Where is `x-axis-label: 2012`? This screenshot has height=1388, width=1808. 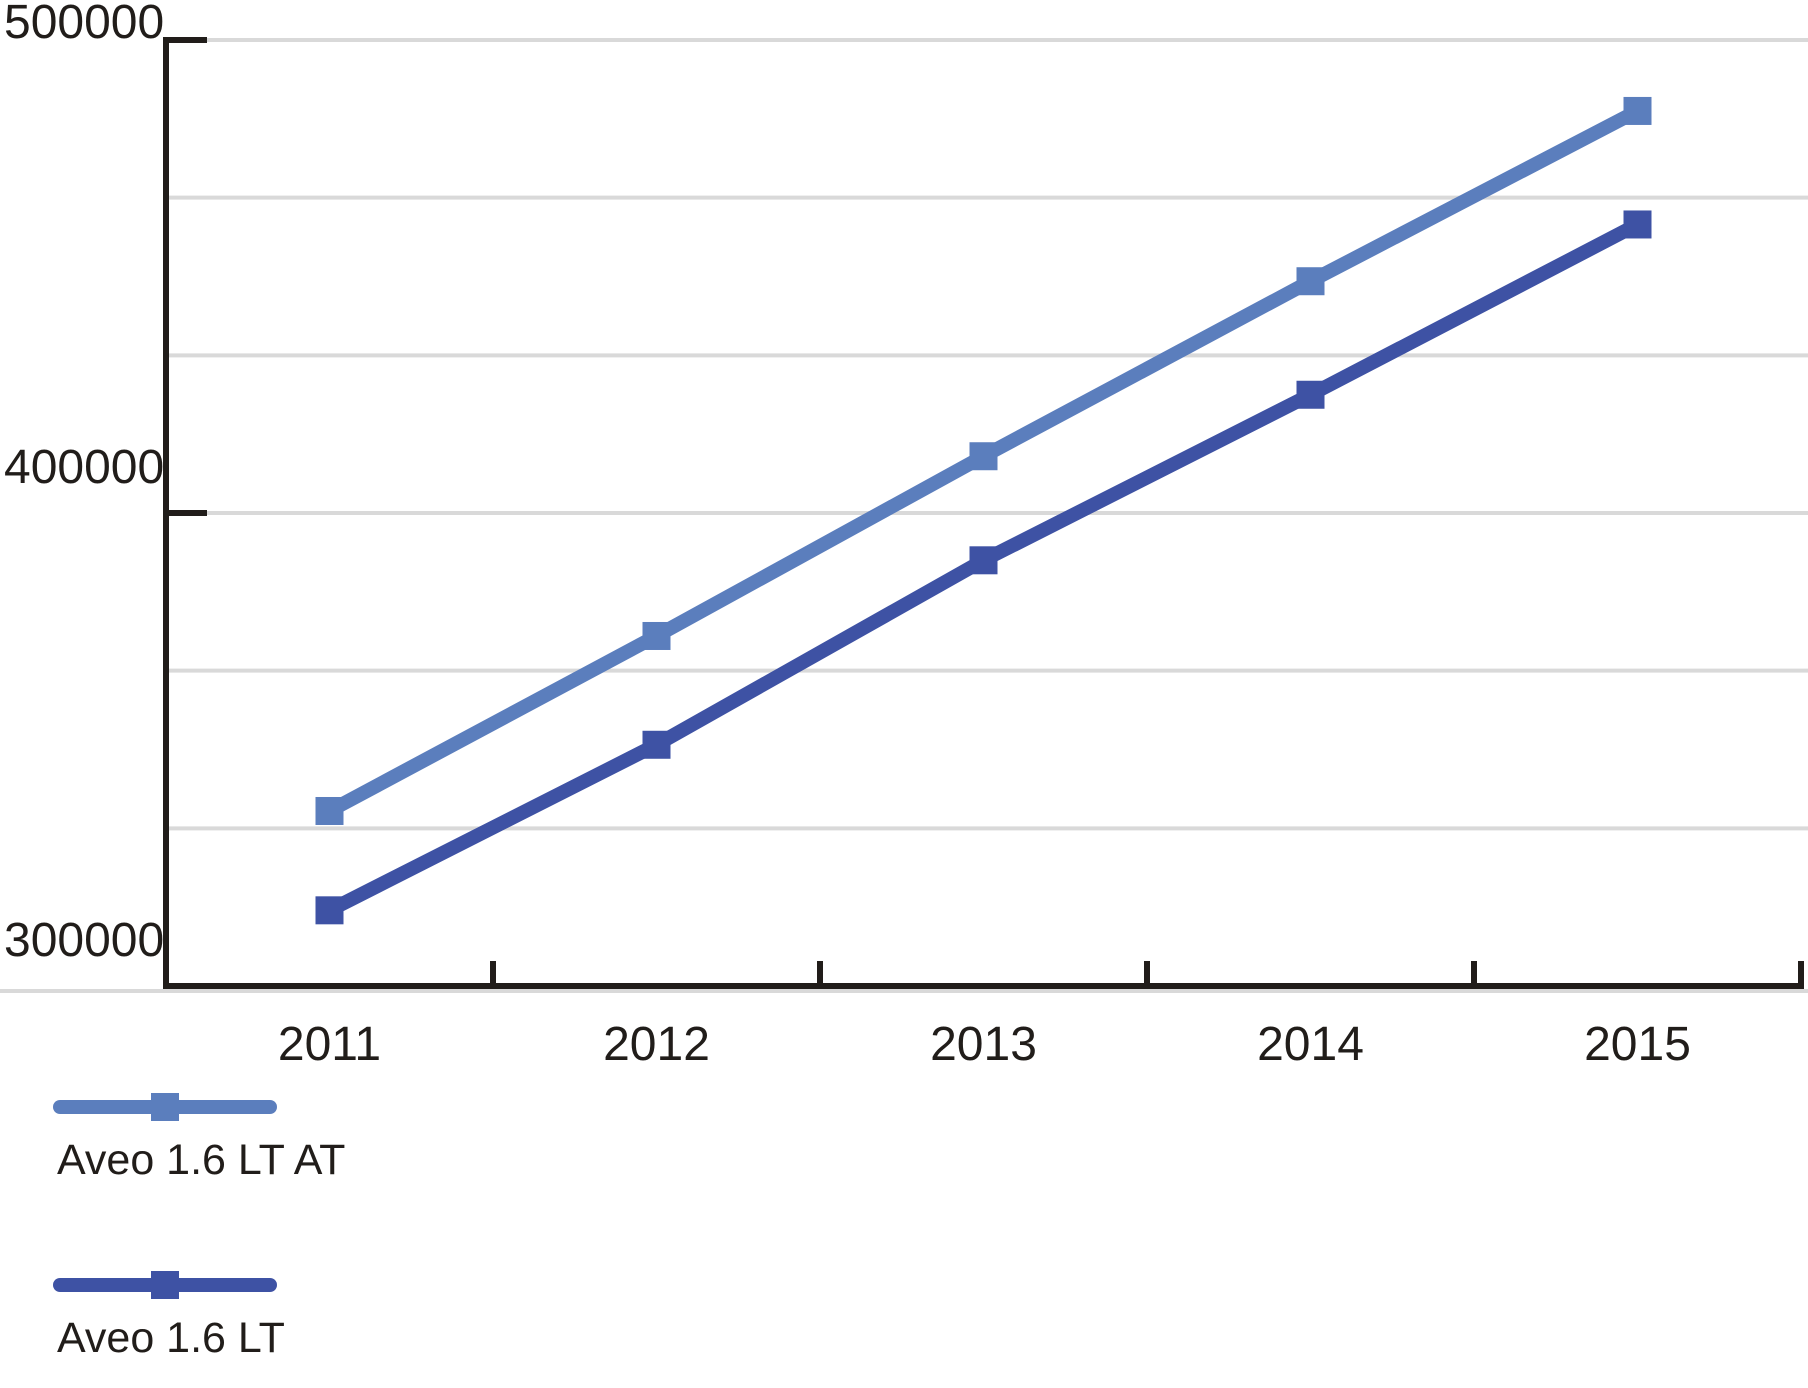
x-axis-label: 2012 is located at coordinates (656, 1044).